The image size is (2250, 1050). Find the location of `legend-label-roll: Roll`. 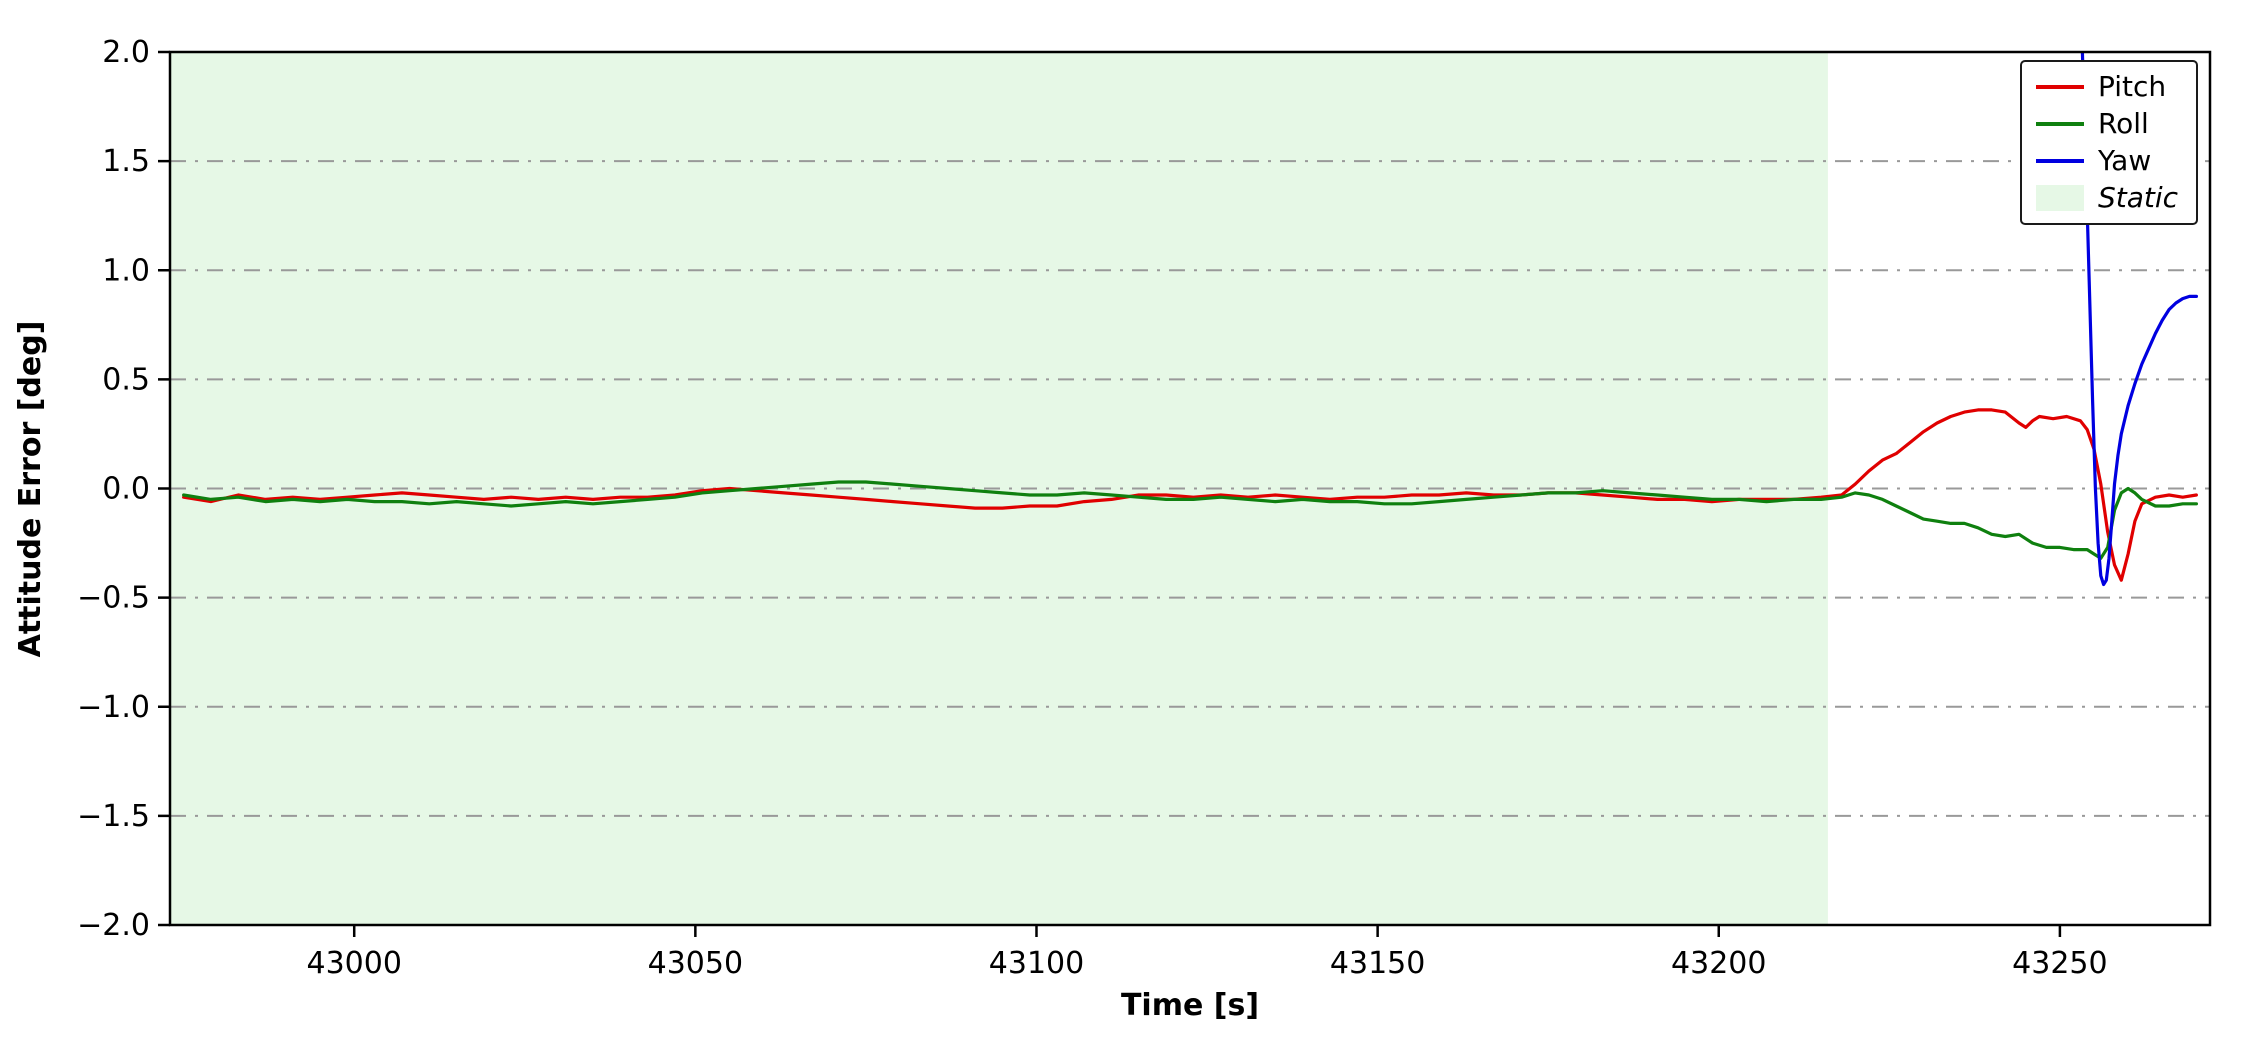

legend-label-roll: Roll is located at coordinates (2123, 123).